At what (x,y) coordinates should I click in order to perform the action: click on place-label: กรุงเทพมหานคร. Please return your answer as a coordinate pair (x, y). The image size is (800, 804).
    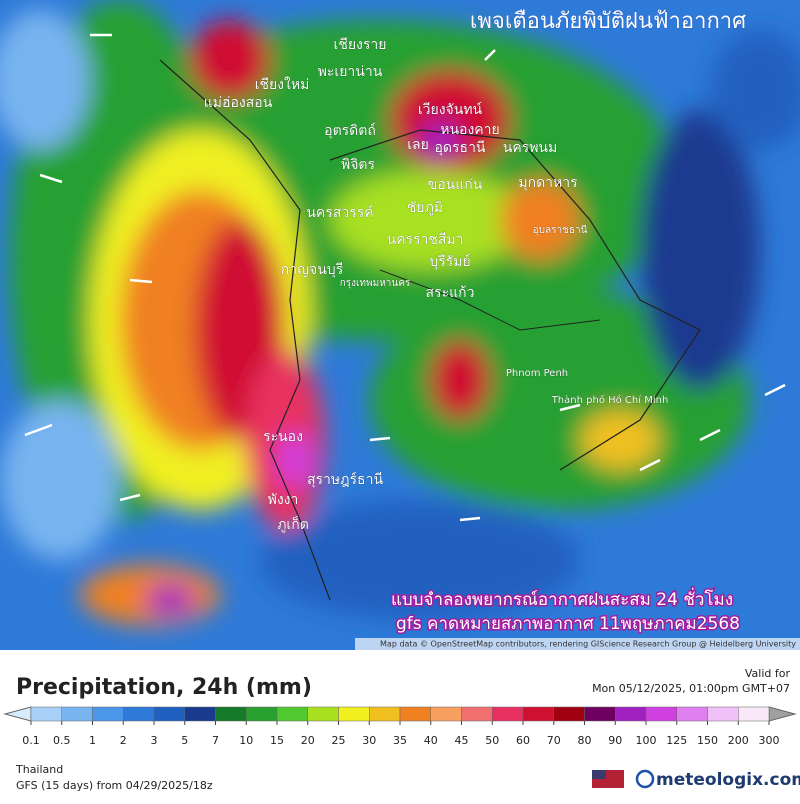
    Looking at the image, I should click on (375, 283).